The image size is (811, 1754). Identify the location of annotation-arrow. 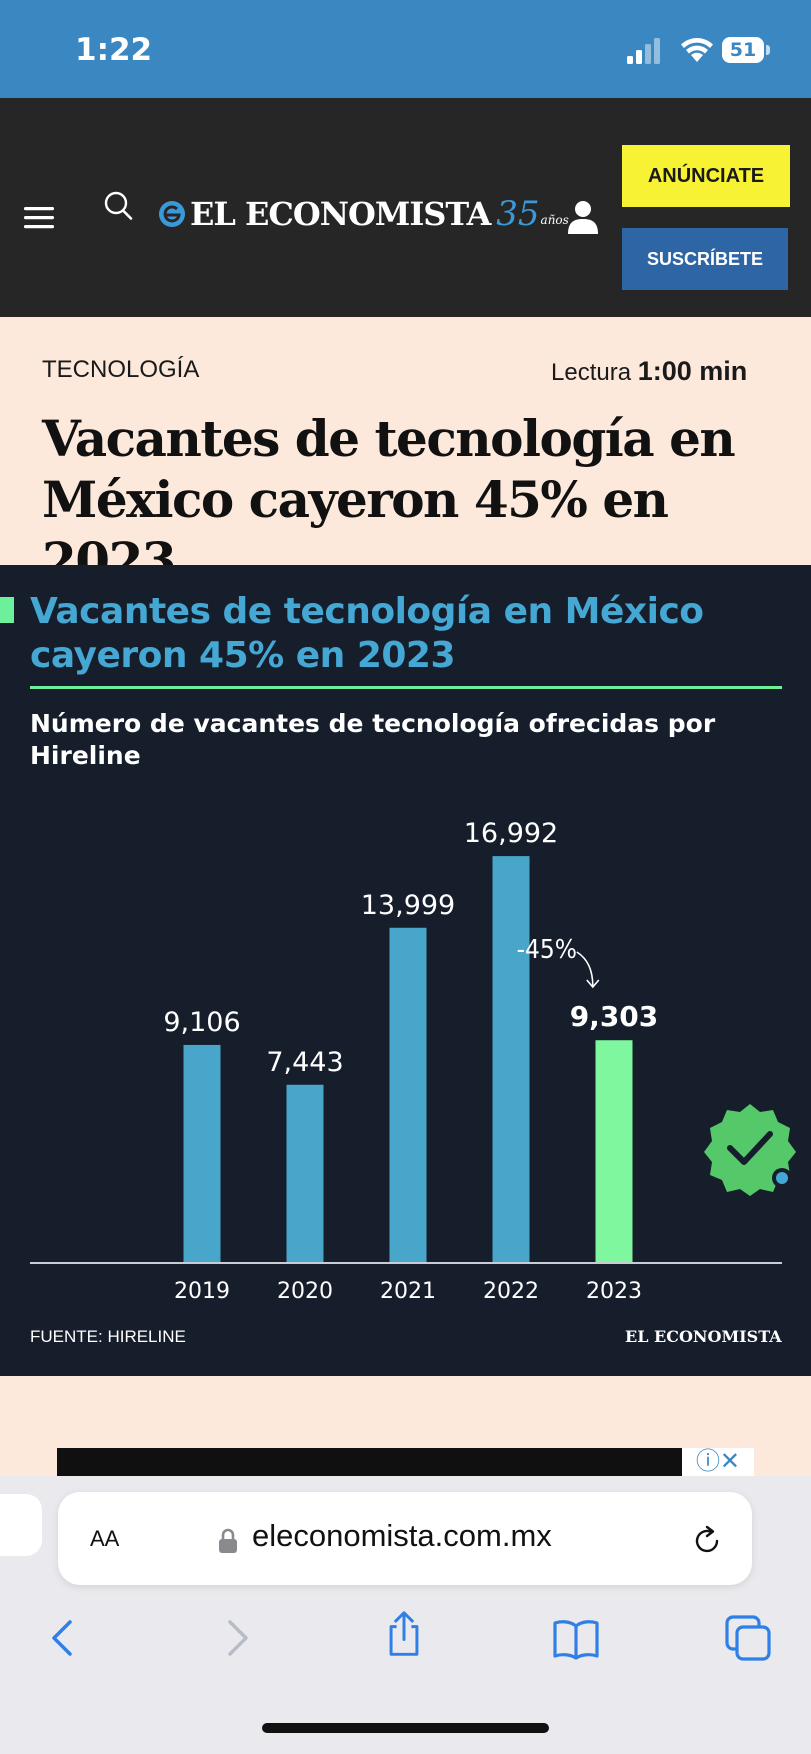
(585, 969).